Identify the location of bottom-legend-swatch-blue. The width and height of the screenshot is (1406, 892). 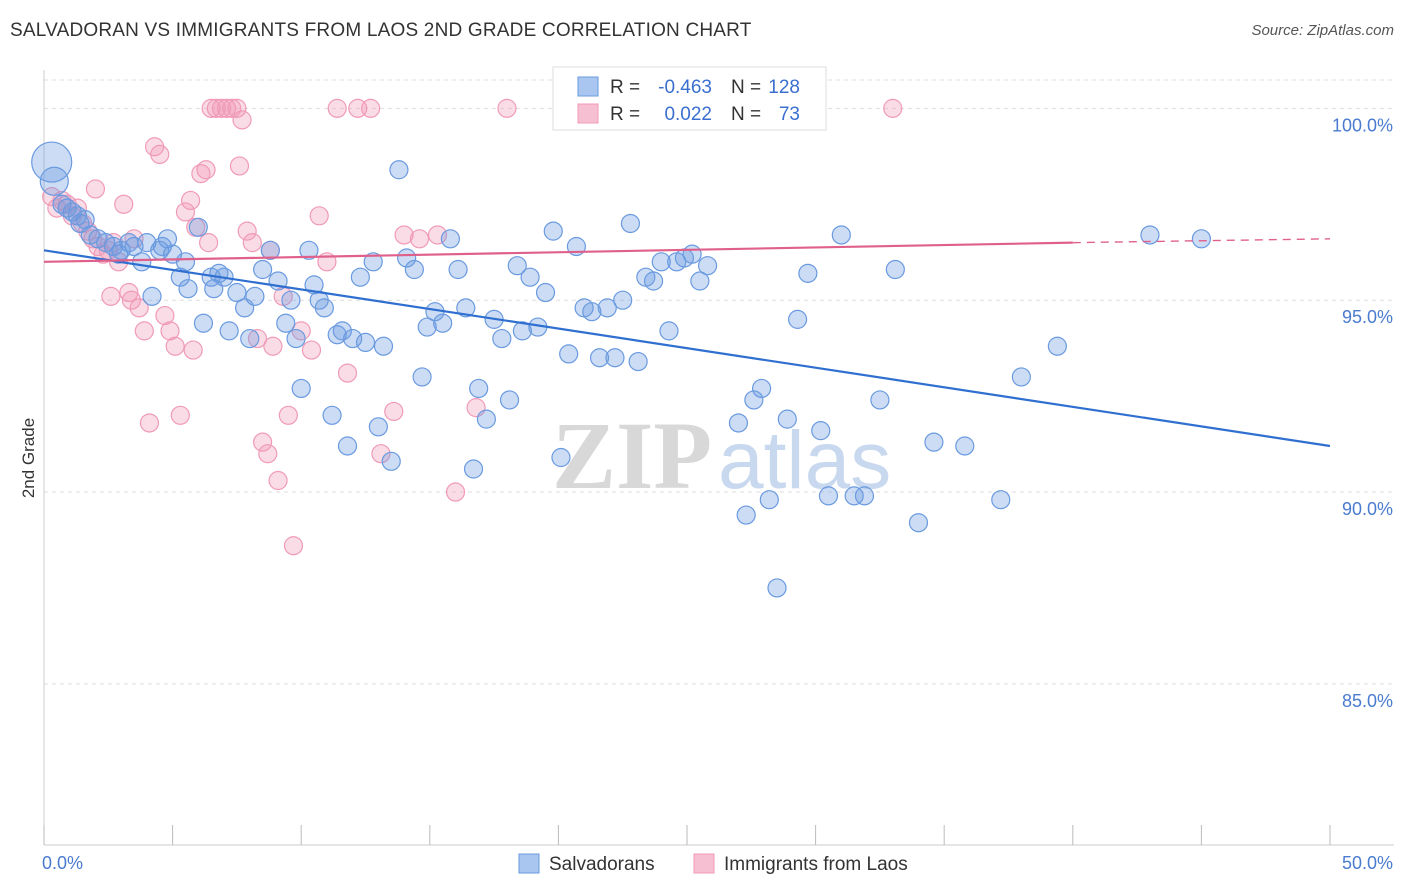
(529, 863).